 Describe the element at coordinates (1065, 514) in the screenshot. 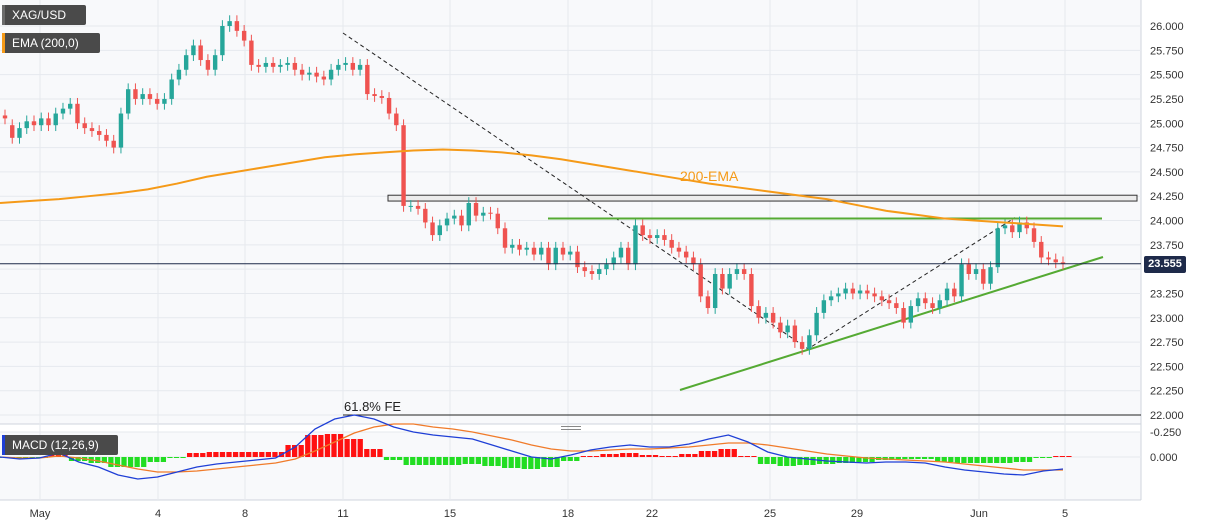

I see `x-tick-label: 5` at that location.